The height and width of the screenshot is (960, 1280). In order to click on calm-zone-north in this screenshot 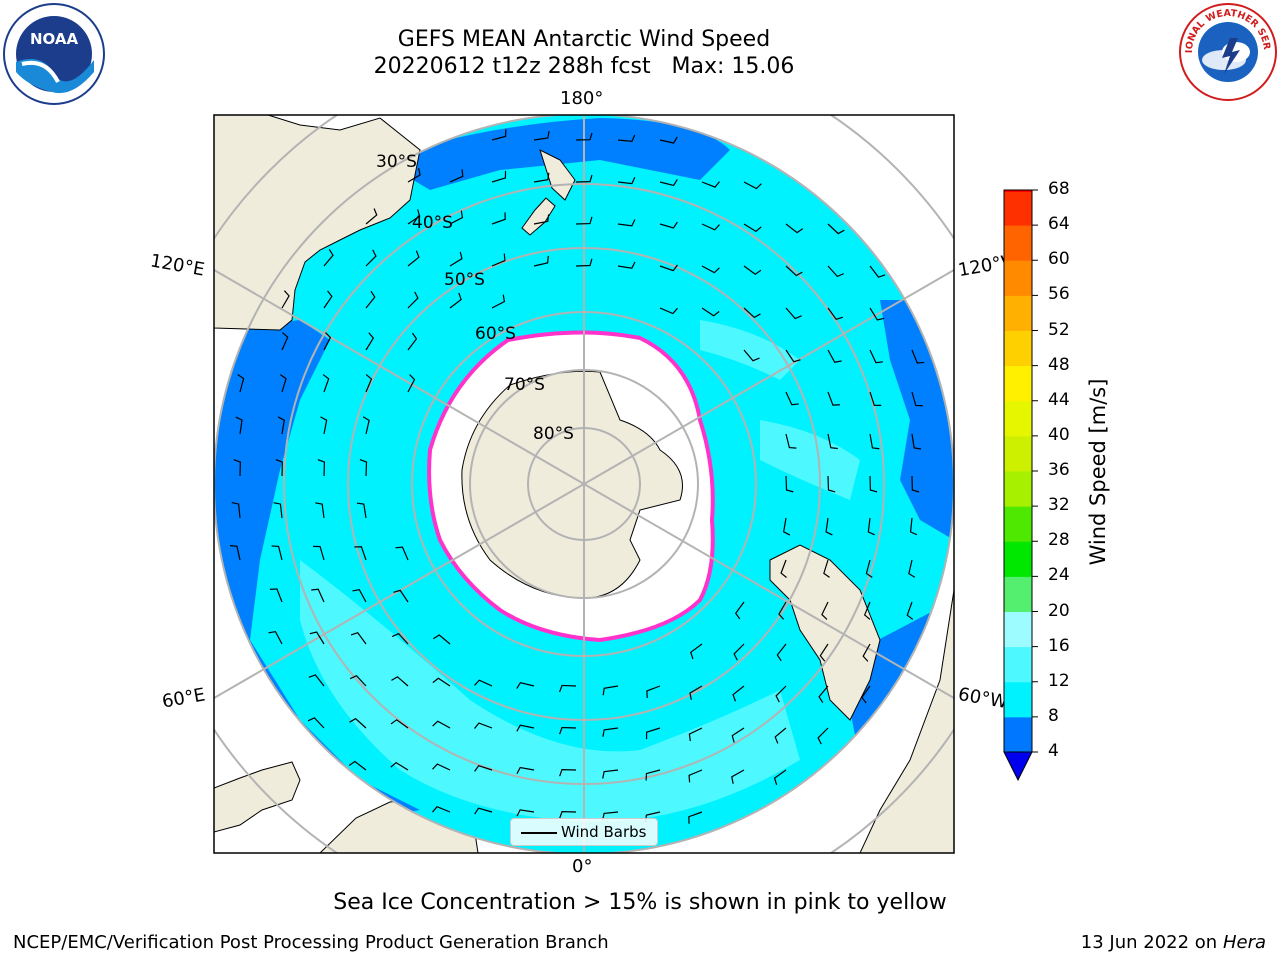, I will do `click(555, 154)`.